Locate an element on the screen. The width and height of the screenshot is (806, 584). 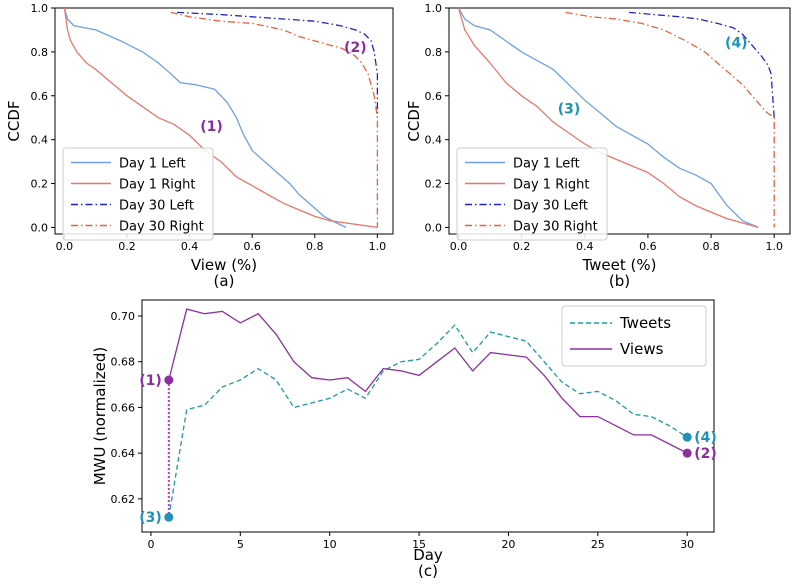
x-axis-label: Tweet (%) is located at coordinates (618, 265).